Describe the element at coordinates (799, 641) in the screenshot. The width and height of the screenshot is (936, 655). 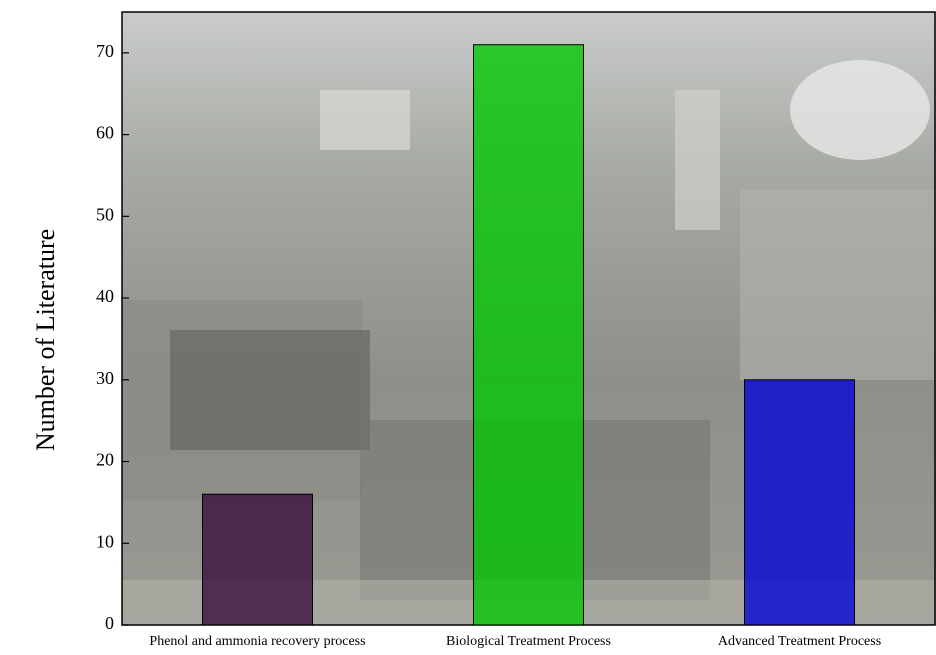
I see `x-tick-label: Advanced Treatment Process` at that location.